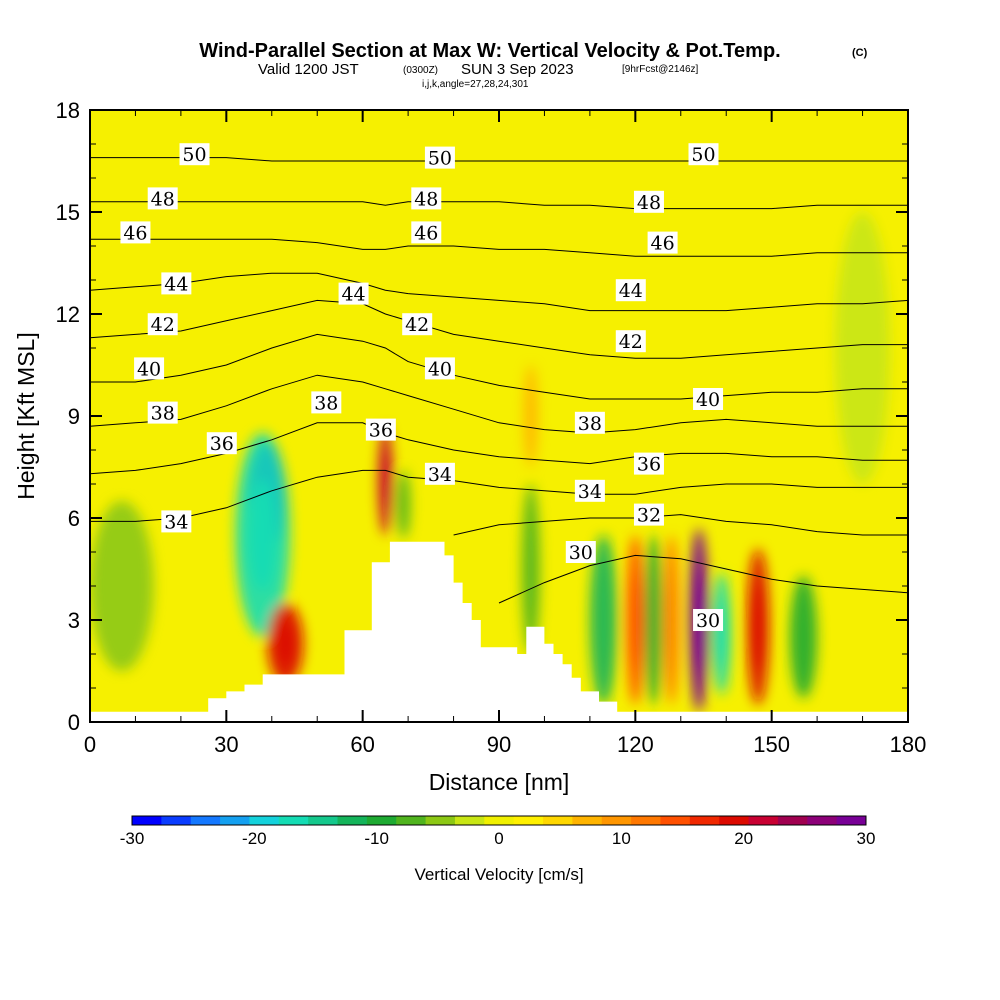 Image resolution: width=1000 pixels, height=1000 pixels. Describe the element at coordinates (498, 838) in the screenshot. I see `colorbar-tick-label: 0` at that location.